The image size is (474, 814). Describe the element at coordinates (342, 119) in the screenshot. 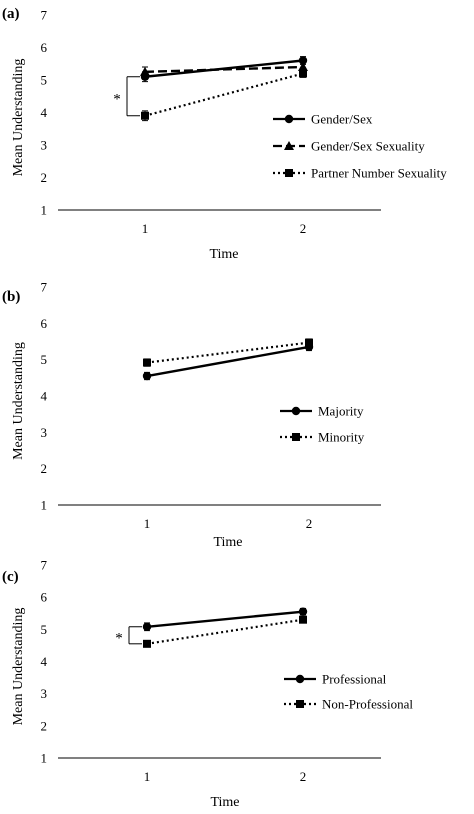

I see `legend-label: Gender/Sex` at that location.